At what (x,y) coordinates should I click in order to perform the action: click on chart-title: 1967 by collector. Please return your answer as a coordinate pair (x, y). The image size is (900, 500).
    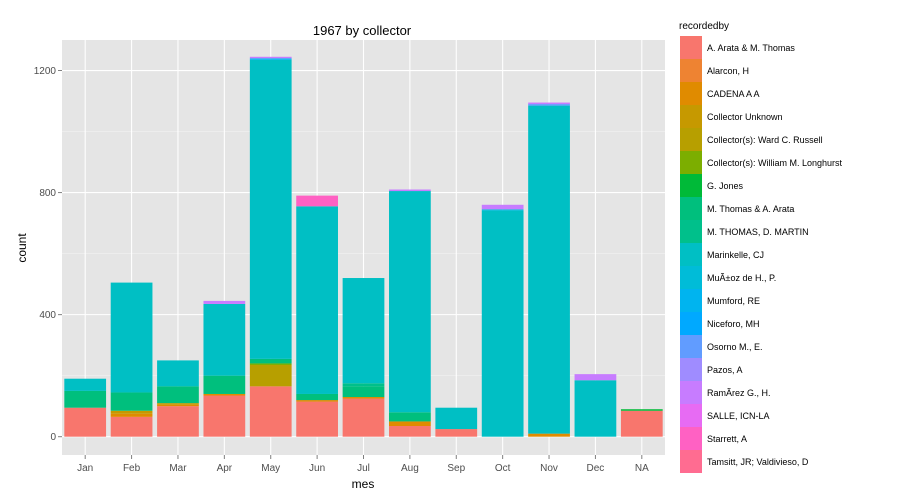
    Looking at the image, I should click on (362, 30).